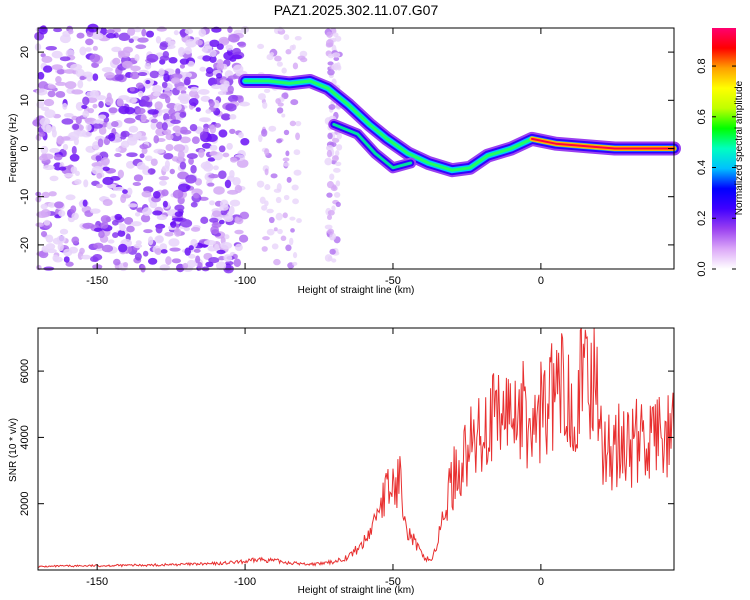  What do you see at coordinates (25, 437) in the screenshot?
I see `snr-y-tick-label: 4000` at bounding box center [25, 437].